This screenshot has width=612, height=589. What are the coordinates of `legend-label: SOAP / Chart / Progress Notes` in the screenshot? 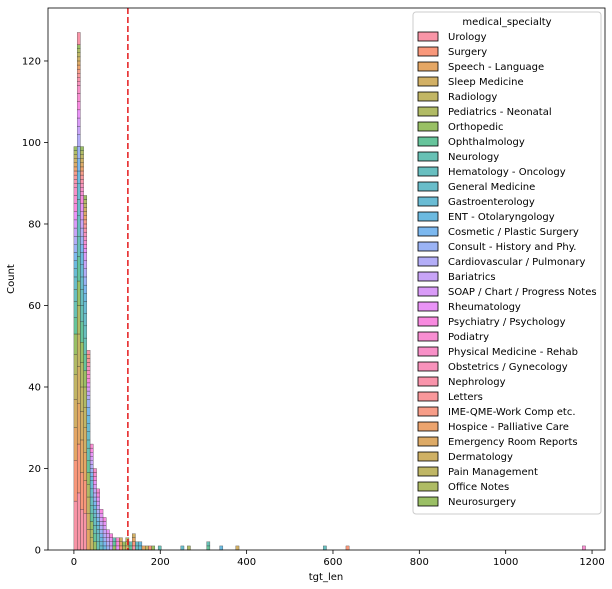 It's located at (522, 292).